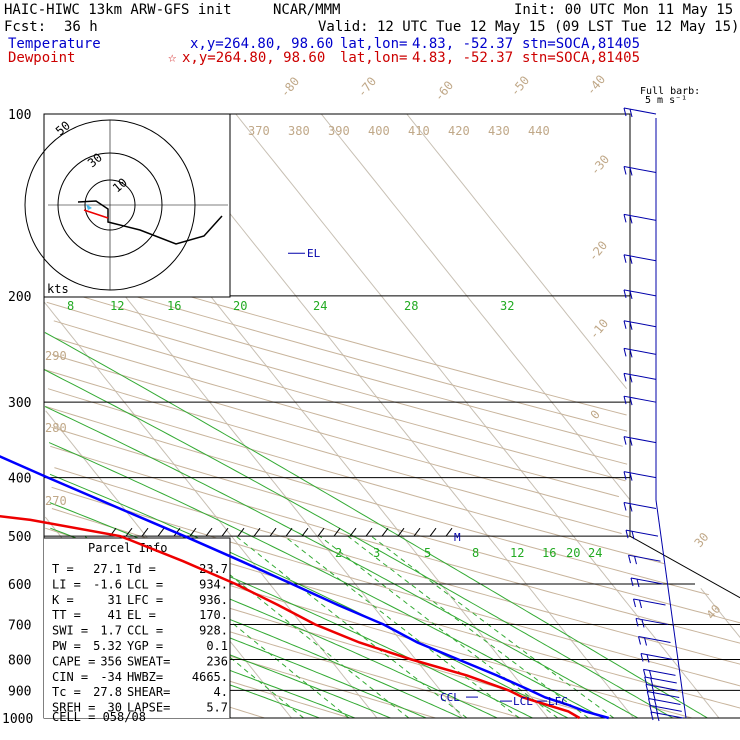  What do you see at coordinates (702, 540) in the screenshot?
I see `isotherm-label: 30` at bounding box center [702, 540].